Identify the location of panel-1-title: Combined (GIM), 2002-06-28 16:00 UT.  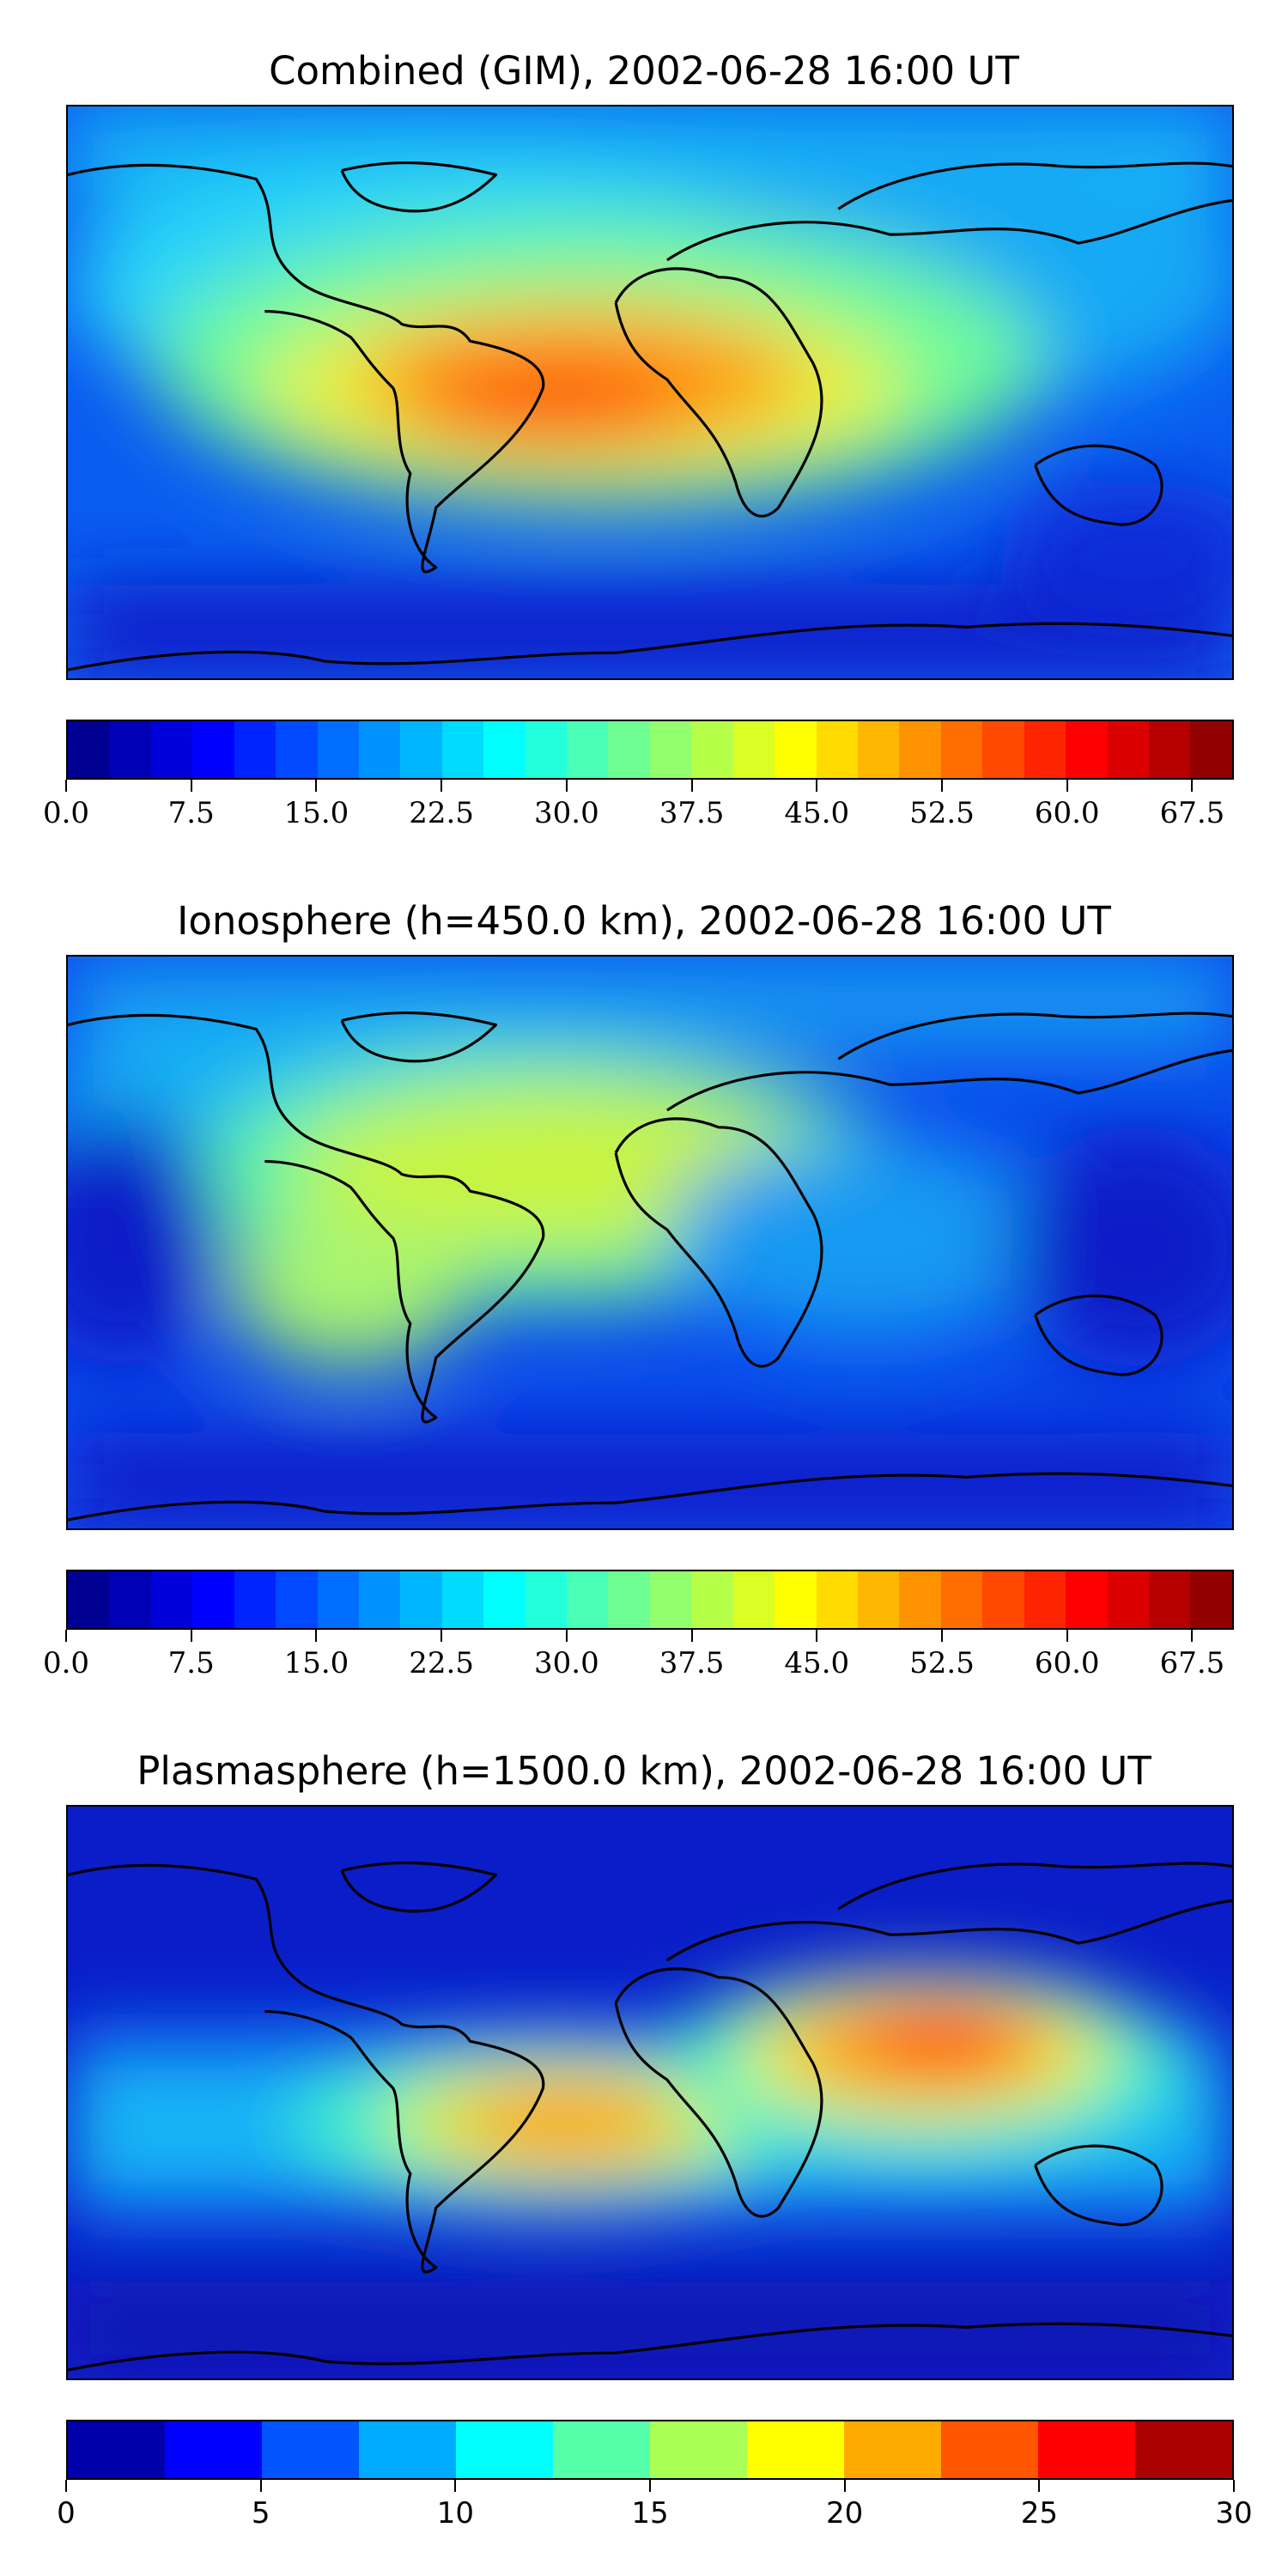
(644, 71).